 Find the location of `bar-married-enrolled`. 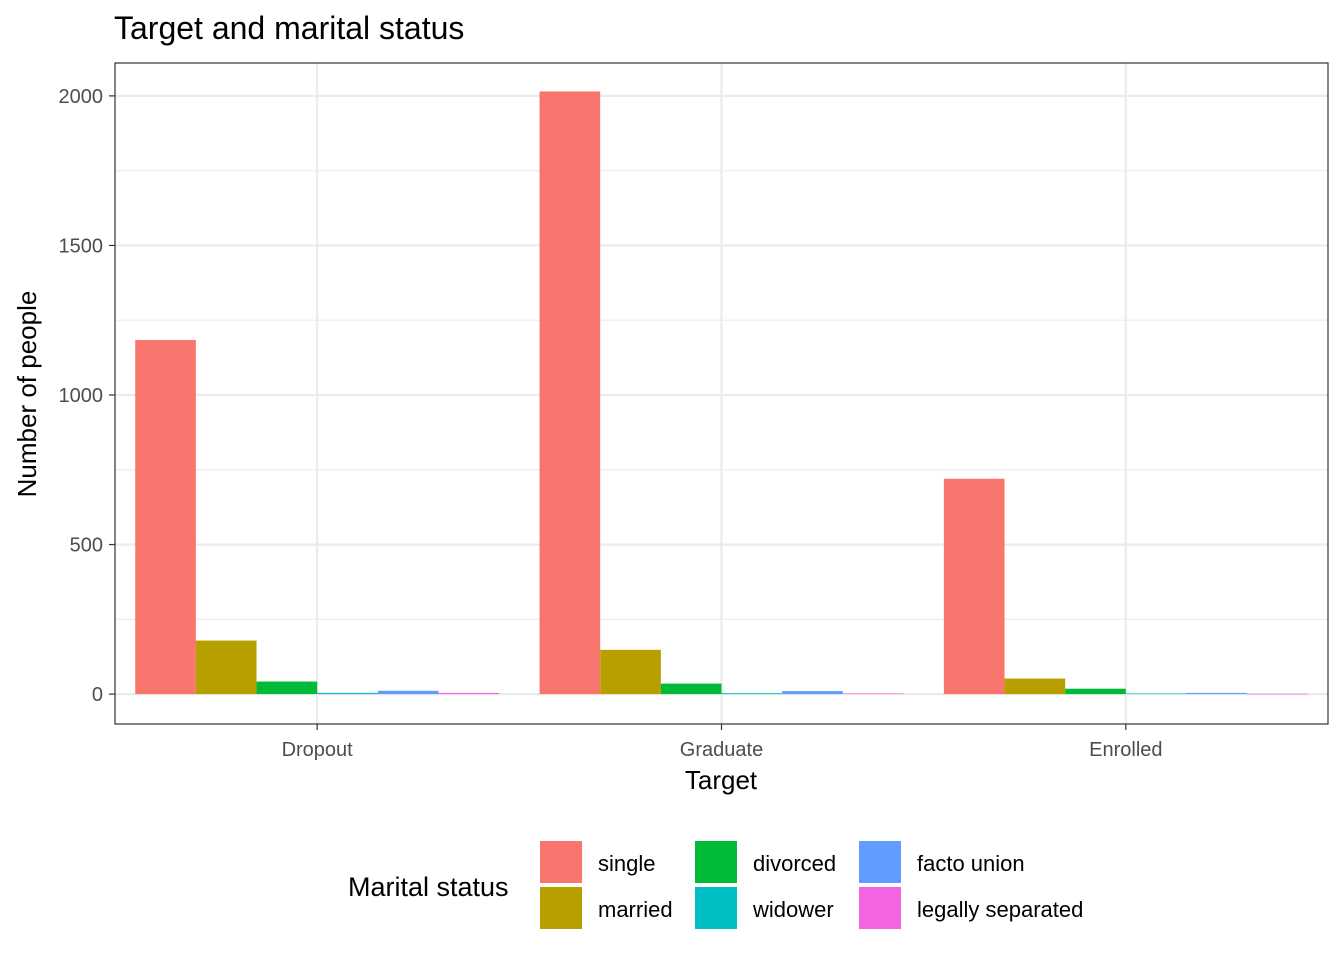

bar-married-enrolled is located at coordinates (1035, 686).